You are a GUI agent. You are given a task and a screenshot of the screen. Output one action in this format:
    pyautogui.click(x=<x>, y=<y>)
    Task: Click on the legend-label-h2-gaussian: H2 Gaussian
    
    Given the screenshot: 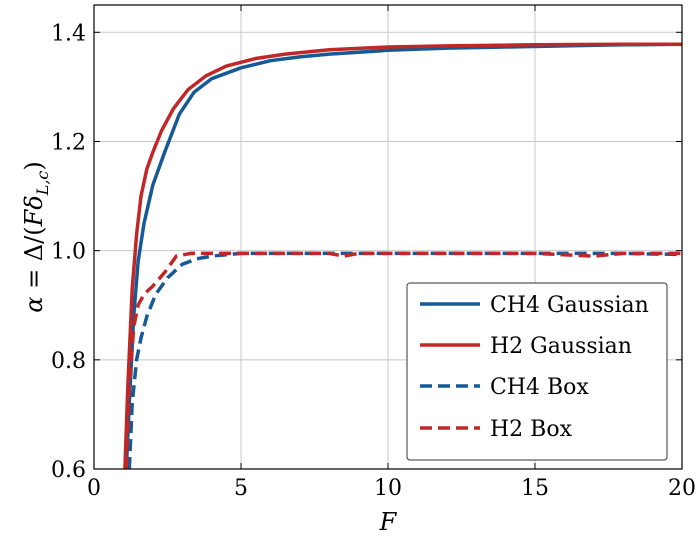 What is the action you would take?
    pyautogui.click(x=561, y=346)
    